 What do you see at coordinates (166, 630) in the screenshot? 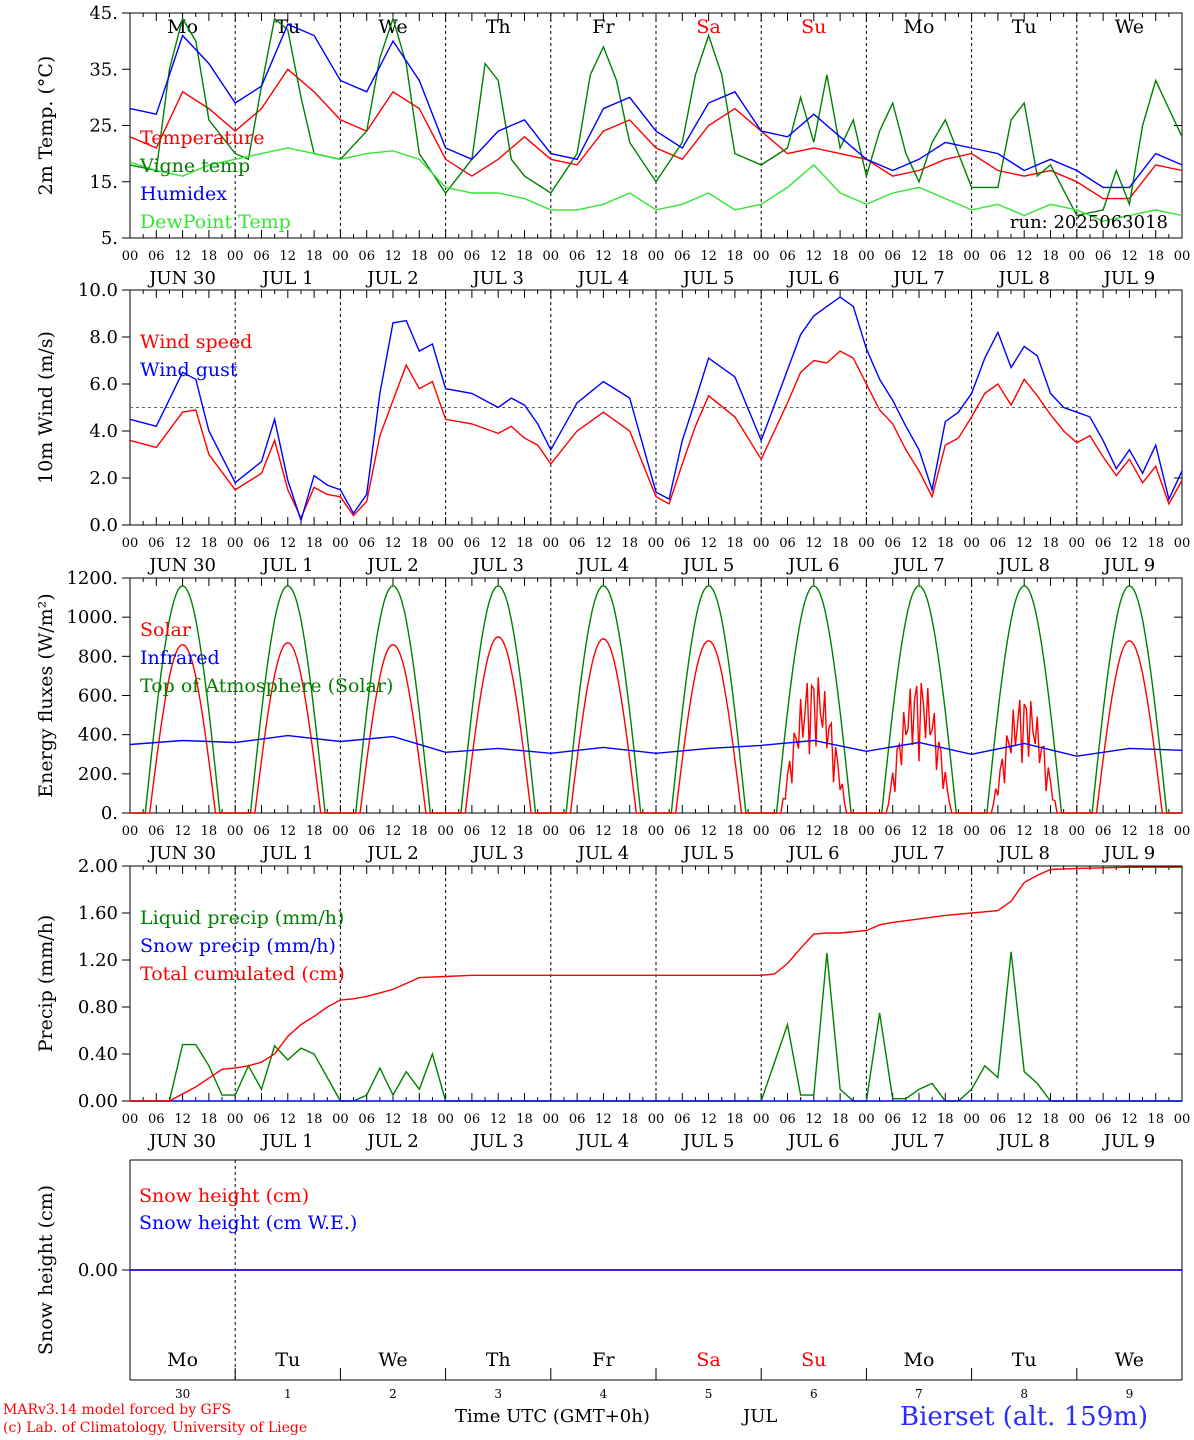
I see `legend-solar: Solar` at bounding box center [166, 630].